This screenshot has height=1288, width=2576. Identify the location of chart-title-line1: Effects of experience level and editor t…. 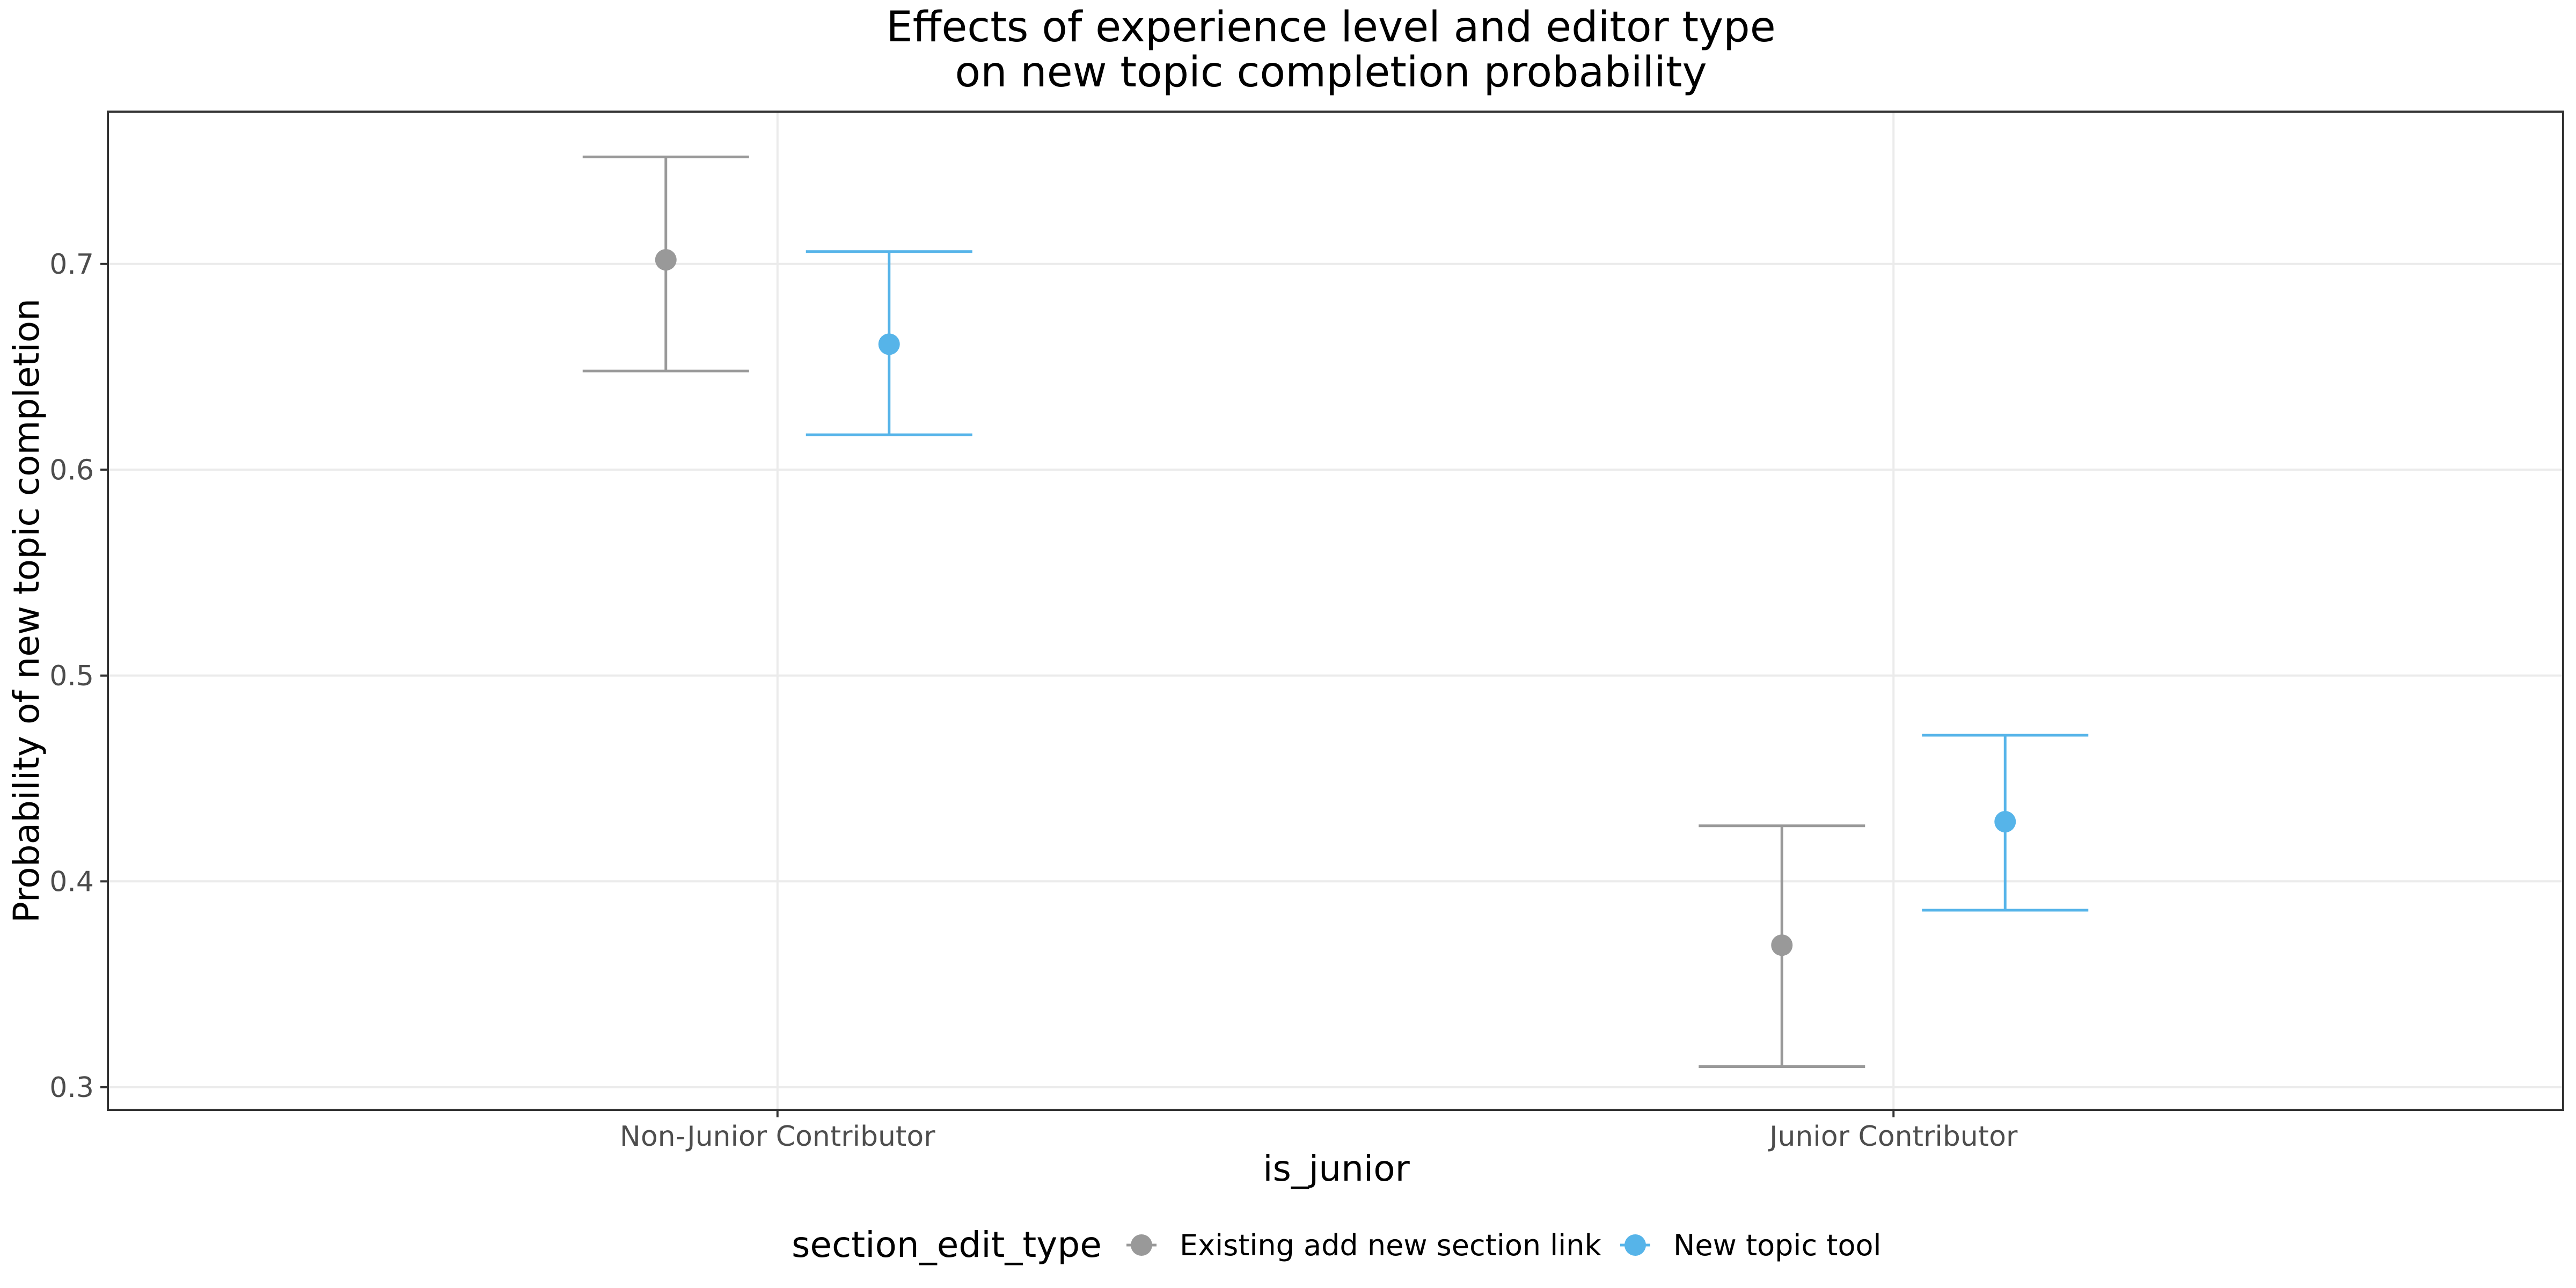
(1330, 27).